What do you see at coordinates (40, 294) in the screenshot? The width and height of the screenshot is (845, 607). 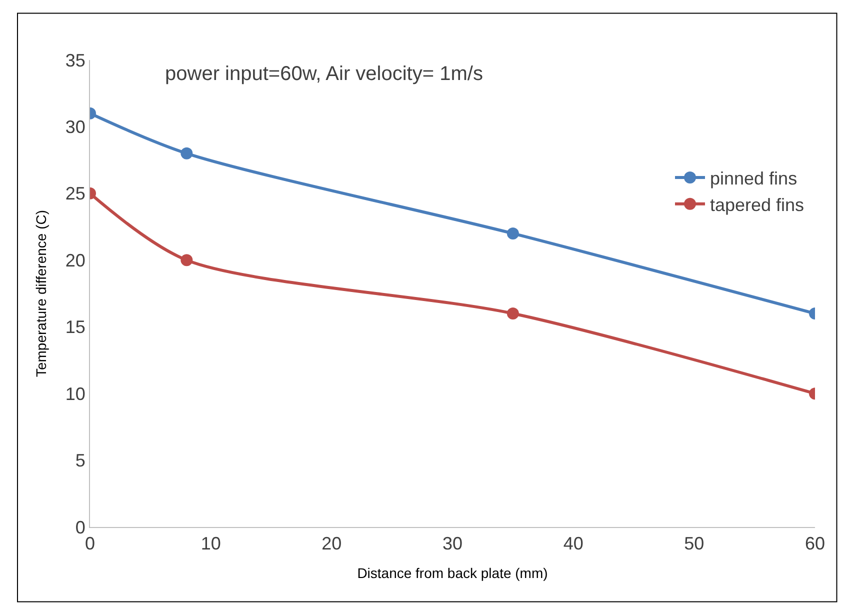 I see `y-axis-title: Temperature difference (C)` at bounding box center [40, 294].